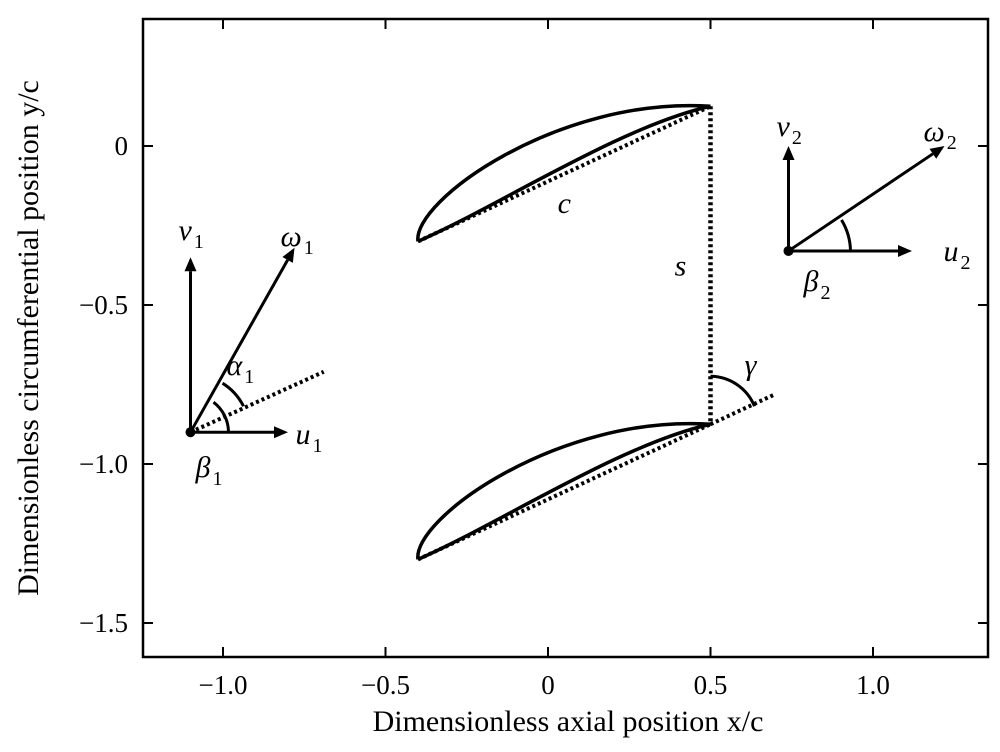 The height and width of the screenshot is (752, 1000). What do you see at coordinates (103, 305) in the screenshot?
I see `y-tick-label: −0.5` at bounding box center [103, 305].